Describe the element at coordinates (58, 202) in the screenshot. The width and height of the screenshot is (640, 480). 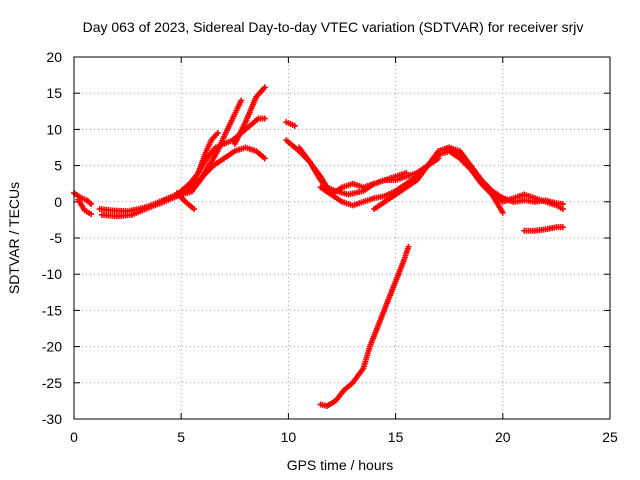
I see `y-tick-label: 0` at that location.